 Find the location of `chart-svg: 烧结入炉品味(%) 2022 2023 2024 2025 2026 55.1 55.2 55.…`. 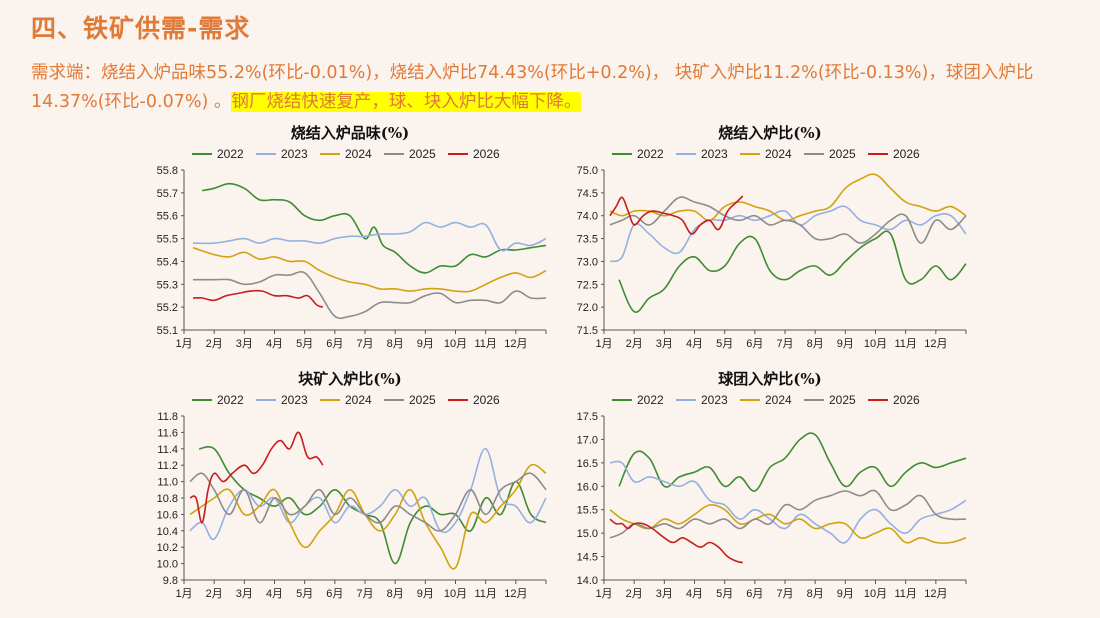

chart-svg: 烧结入炉品味(%) 2022 2023 2024 2025 2026 55.1 55.2 55.… is located at coordinates (352, 237).